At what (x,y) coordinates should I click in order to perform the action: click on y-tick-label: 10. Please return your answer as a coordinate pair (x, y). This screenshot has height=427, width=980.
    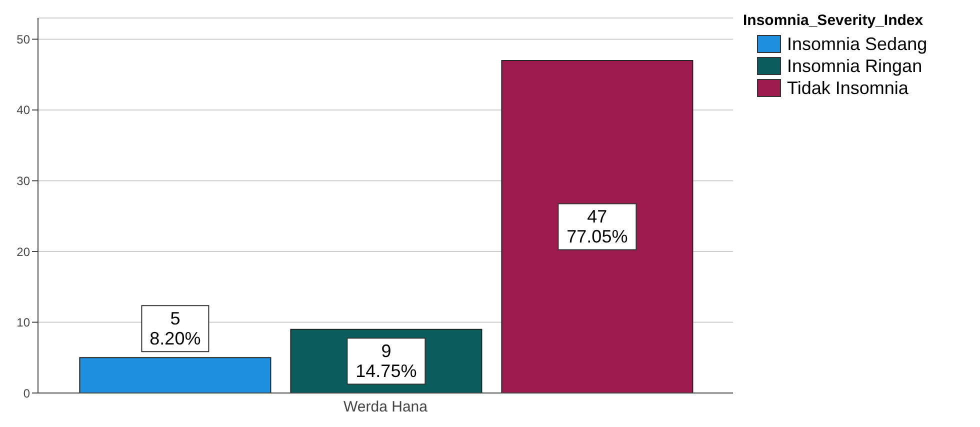
    Looking at the image, I should click on (23, 323).